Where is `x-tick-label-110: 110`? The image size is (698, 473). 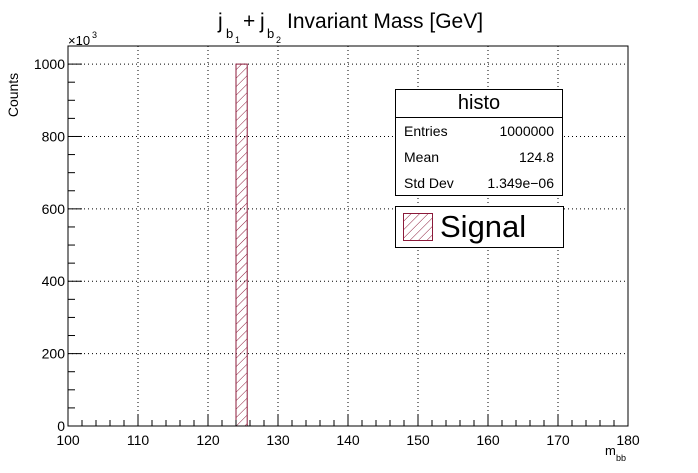
x-tick-label-110: 110 is located at coordinates (138, 440).